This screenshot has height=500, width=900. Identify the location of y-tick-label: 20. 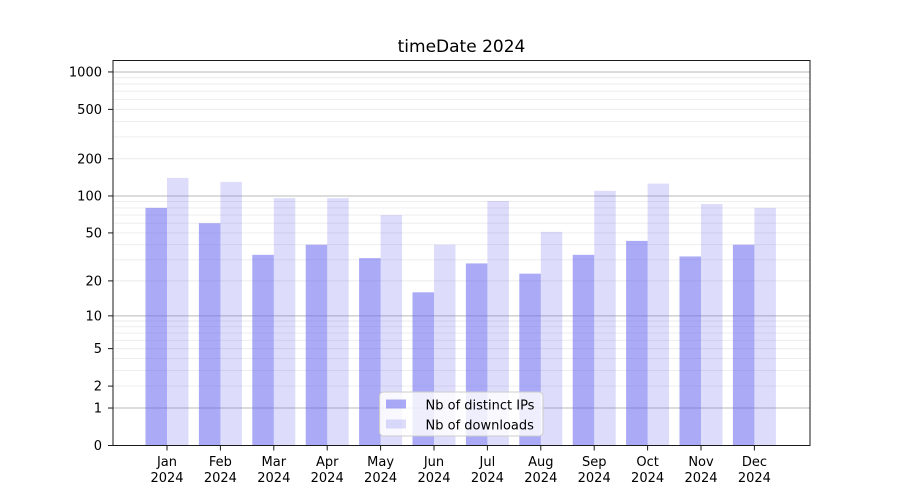
(93, 281).